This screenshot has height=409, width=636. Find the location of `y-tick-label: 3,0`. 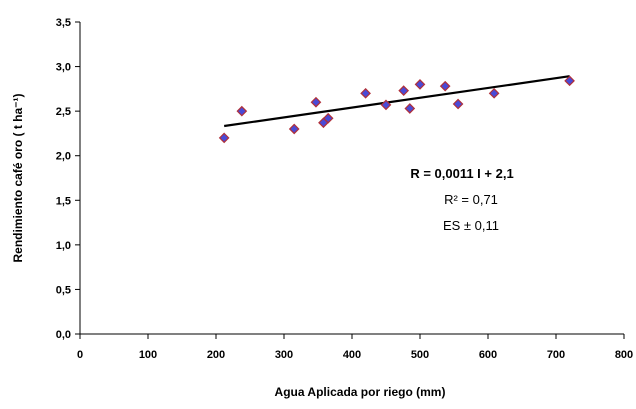

y-tick-label: 3,0 is located at coordinates (63, 68).